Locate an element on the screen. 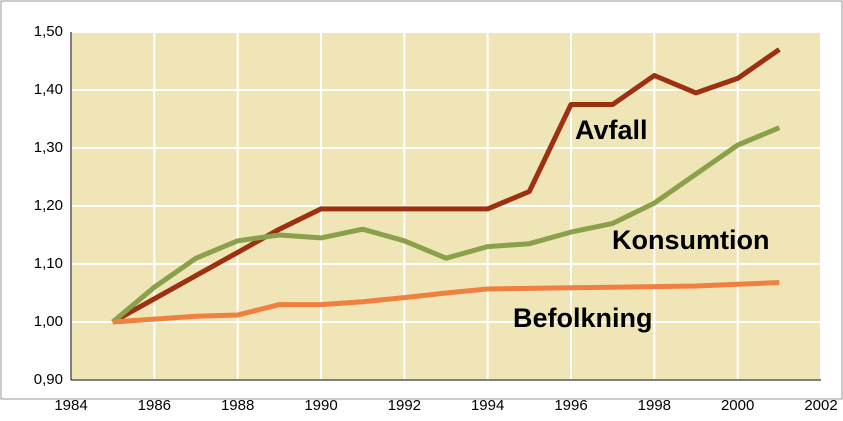 This screenshot has height=421, width=843. x-tick-label: 1998 is located at coordinates (654, 405).